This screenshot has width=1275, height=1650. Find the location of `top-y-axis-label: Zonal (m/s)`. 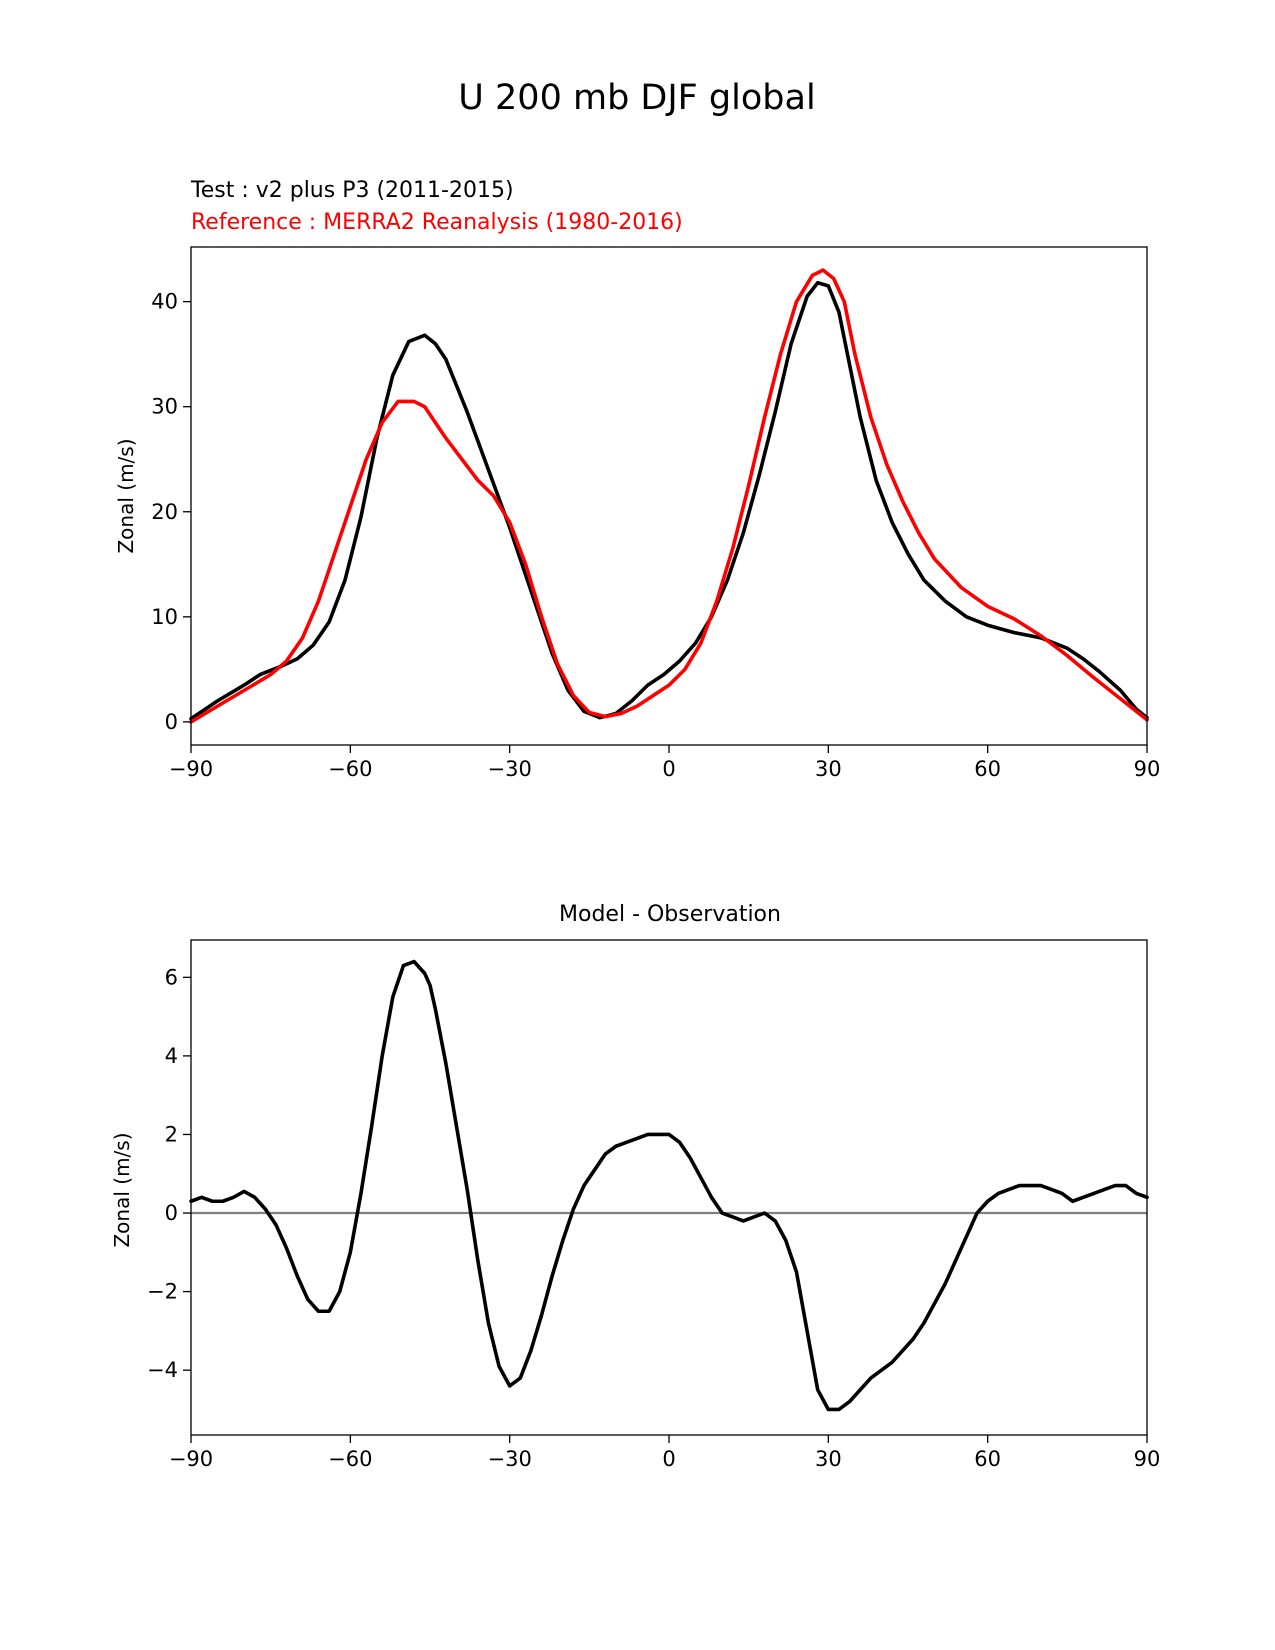

top-y-axis-label: Zonal (m/s) is located at coordinates (126, 495).